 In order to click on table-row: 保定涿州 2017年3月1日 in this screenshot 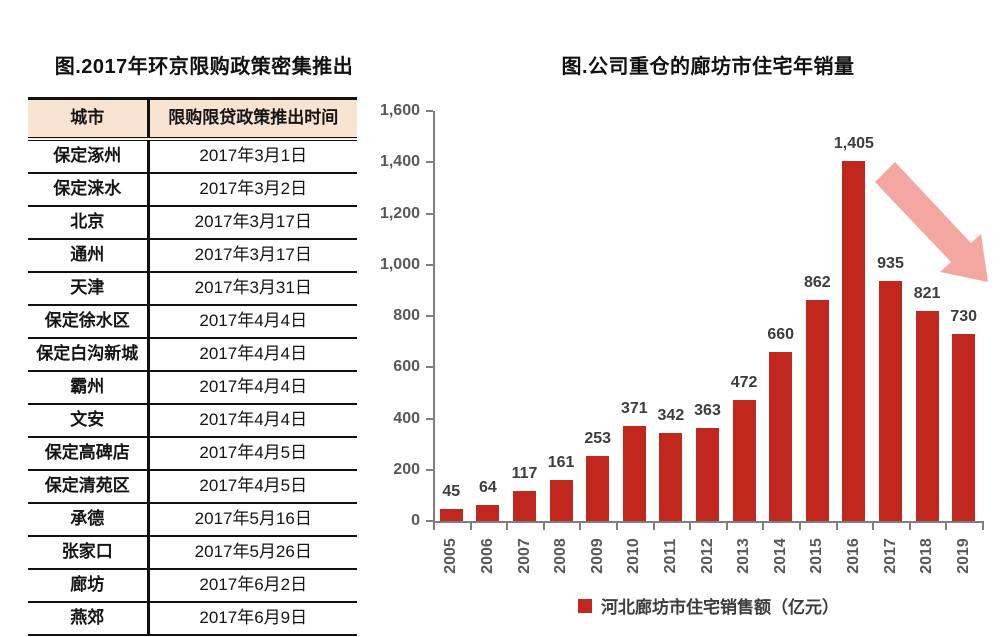, I will do `click(192, 156)`.